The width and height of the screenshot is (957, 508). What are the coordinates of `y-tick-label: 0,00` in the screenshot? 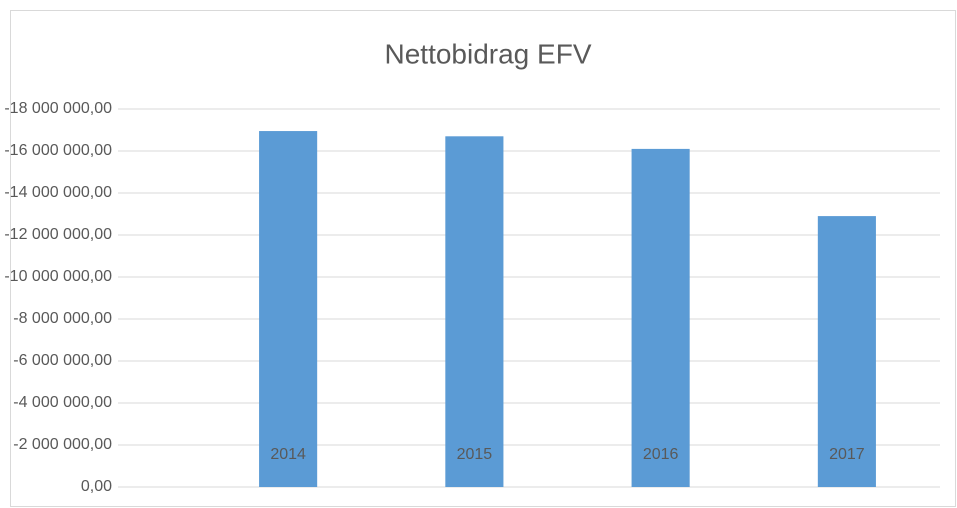 It's located at (96, 486).